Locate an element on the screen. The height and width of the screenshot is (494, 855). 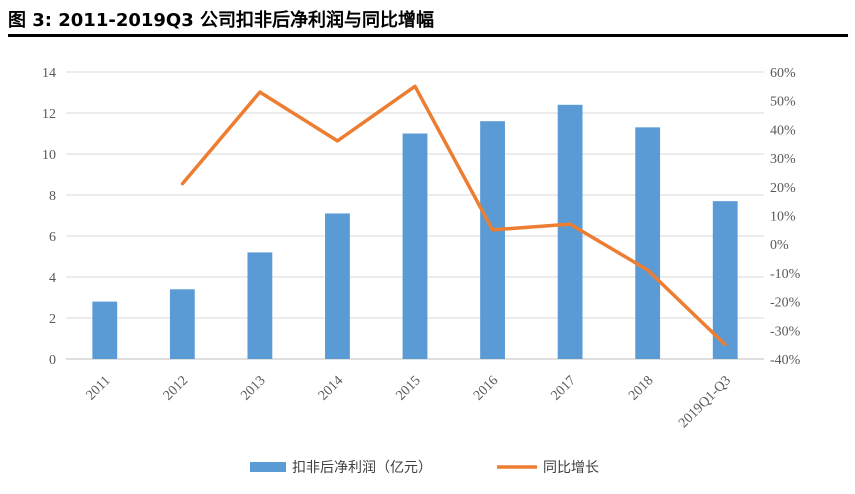
bar-2016 is located at coordinates (492, 240).